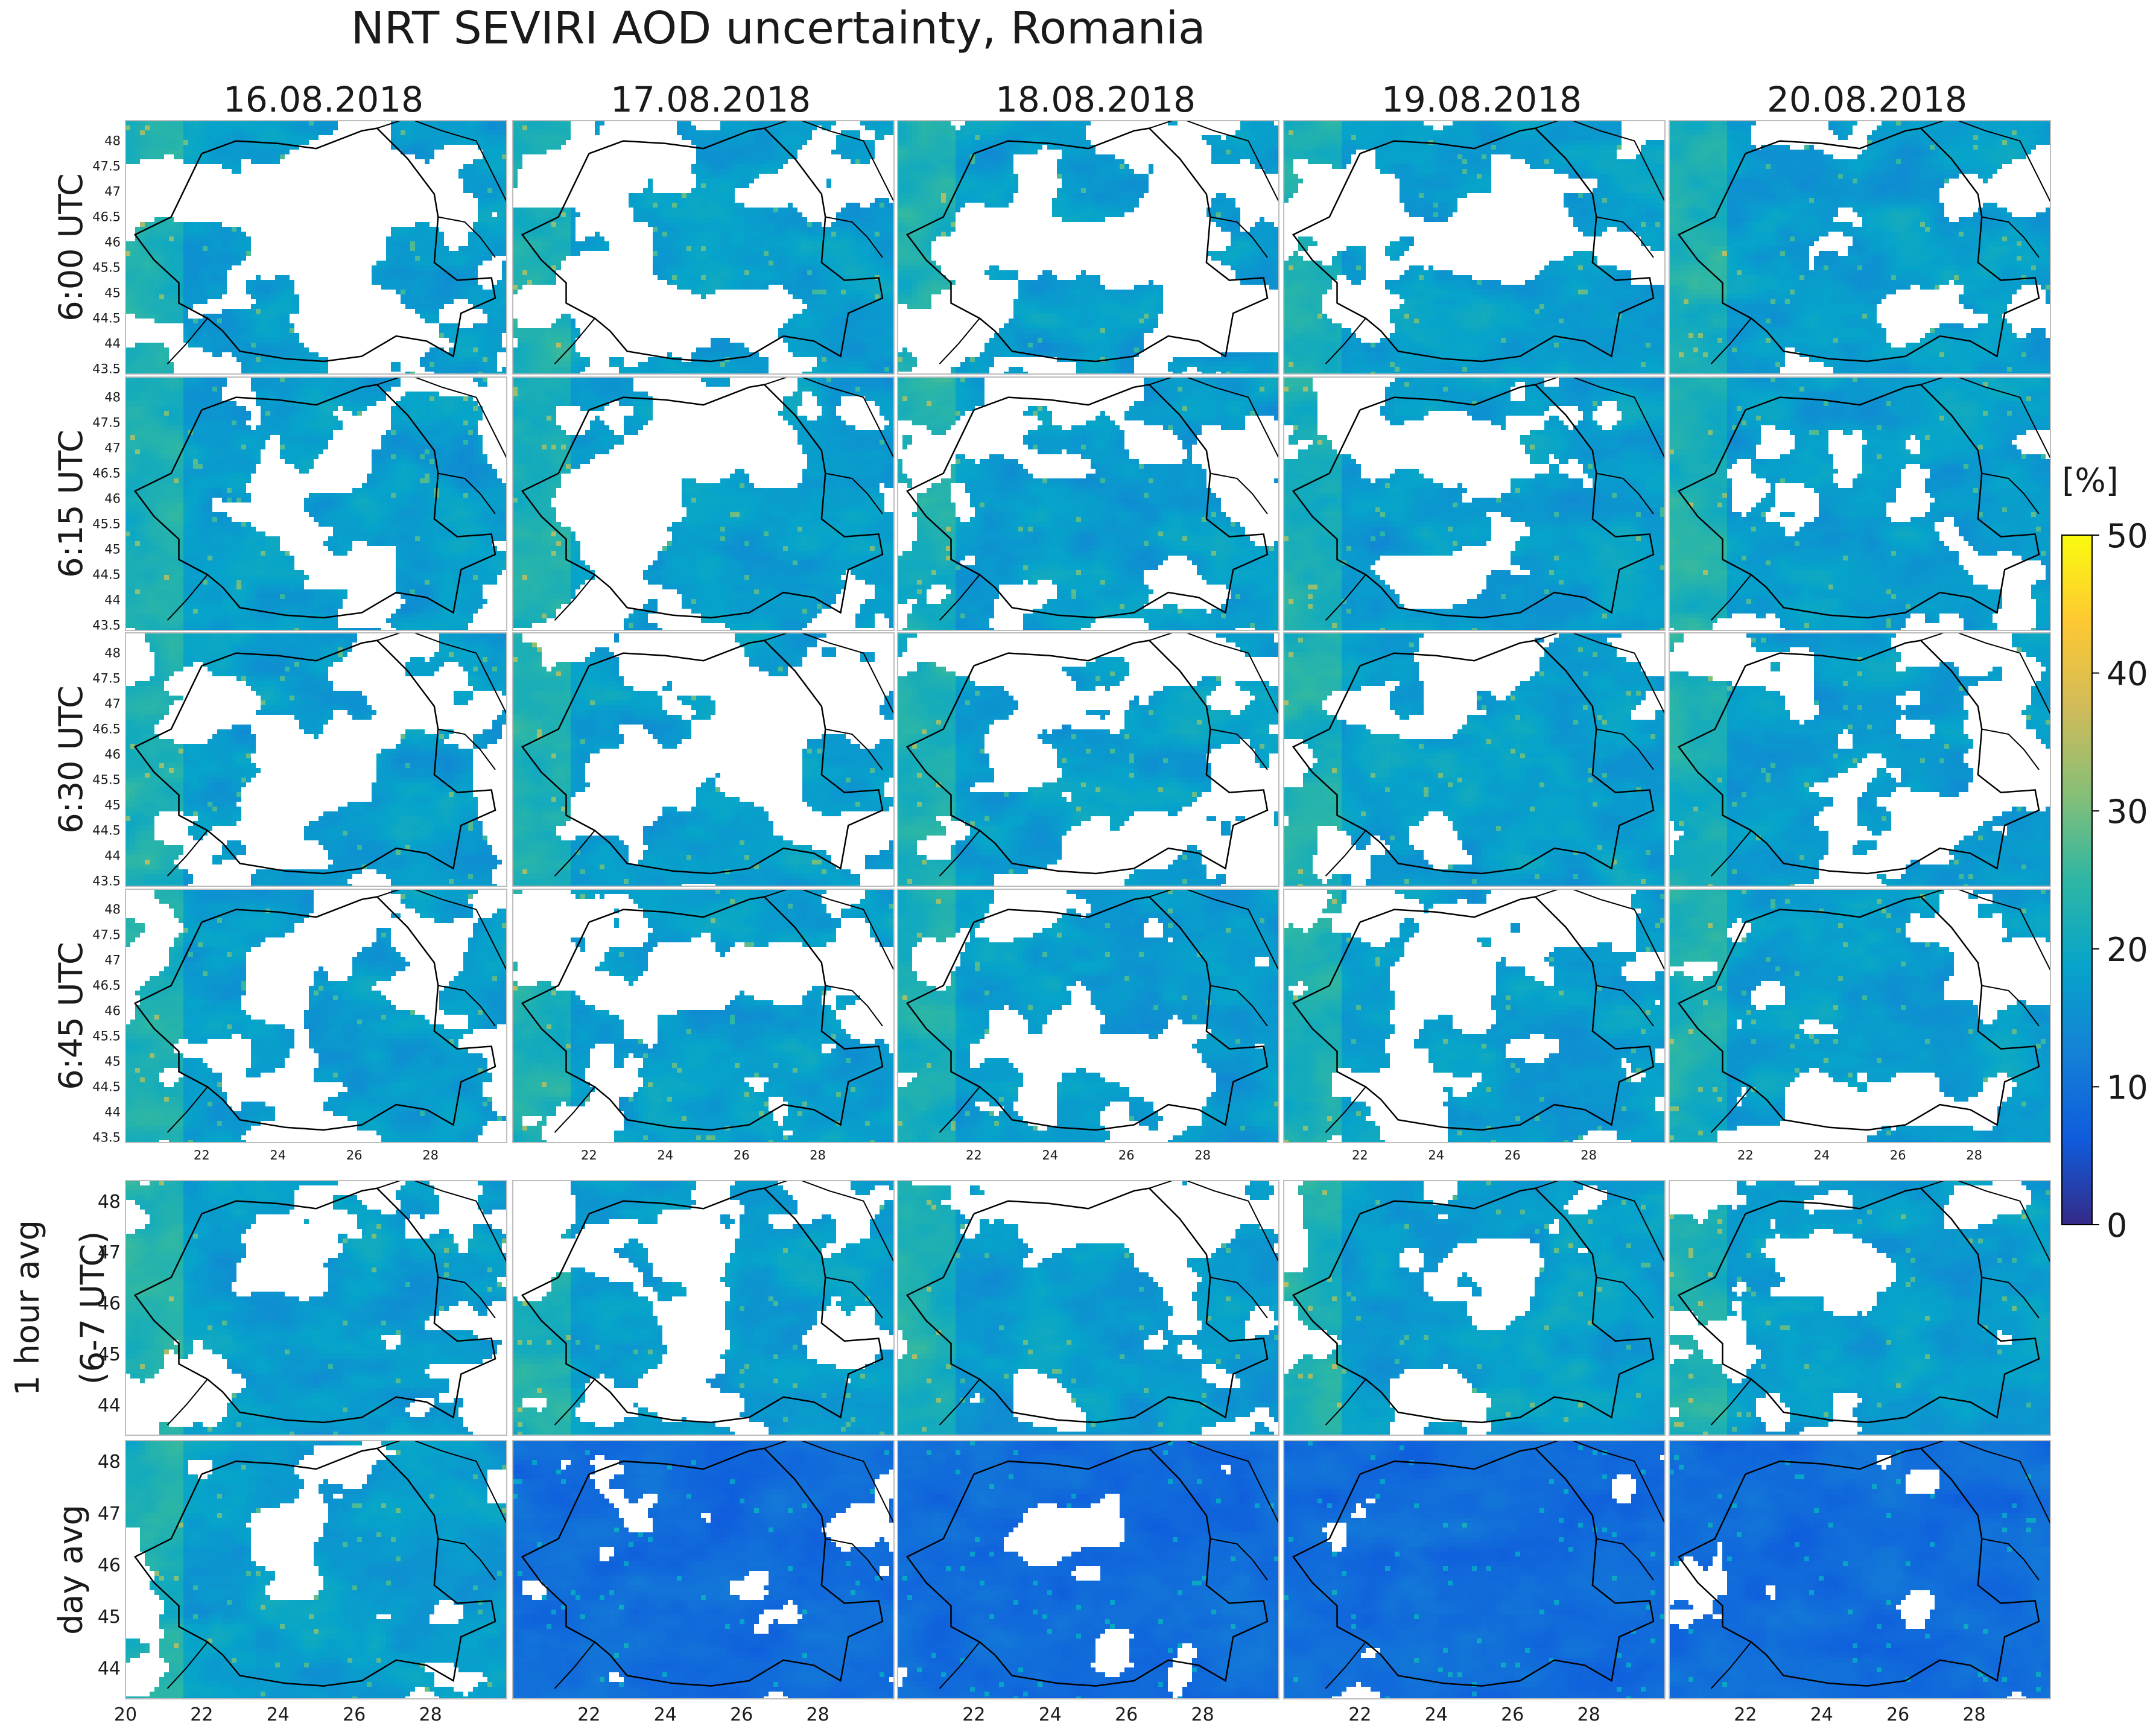 This screenshot has width=2156, height=1729. Describe the element at coordinates (71, 1016) in the screenshot. I see `row-label-line: 6:45 UTC` at that location.